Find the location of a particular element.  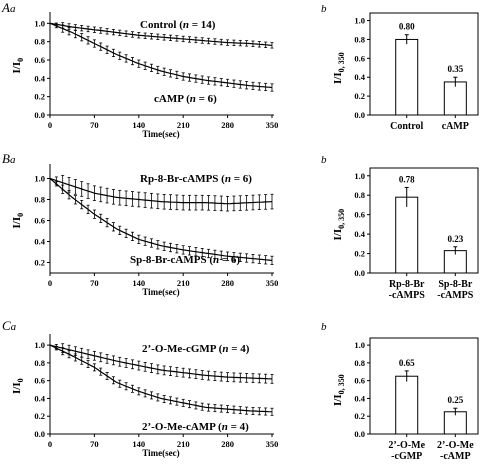

panel-label: Ca is located at coordinates (9, 325).